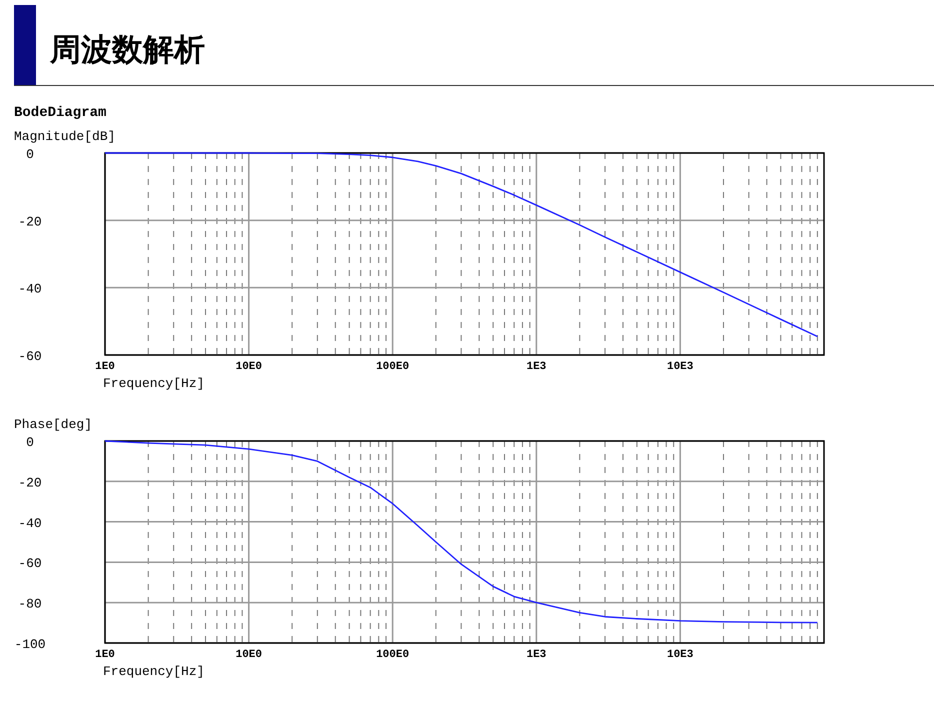 Image resolution: width=934 pixels, height=710 pixels. I want to click on y-axis-title: Phase[deg], so click(53, 424).